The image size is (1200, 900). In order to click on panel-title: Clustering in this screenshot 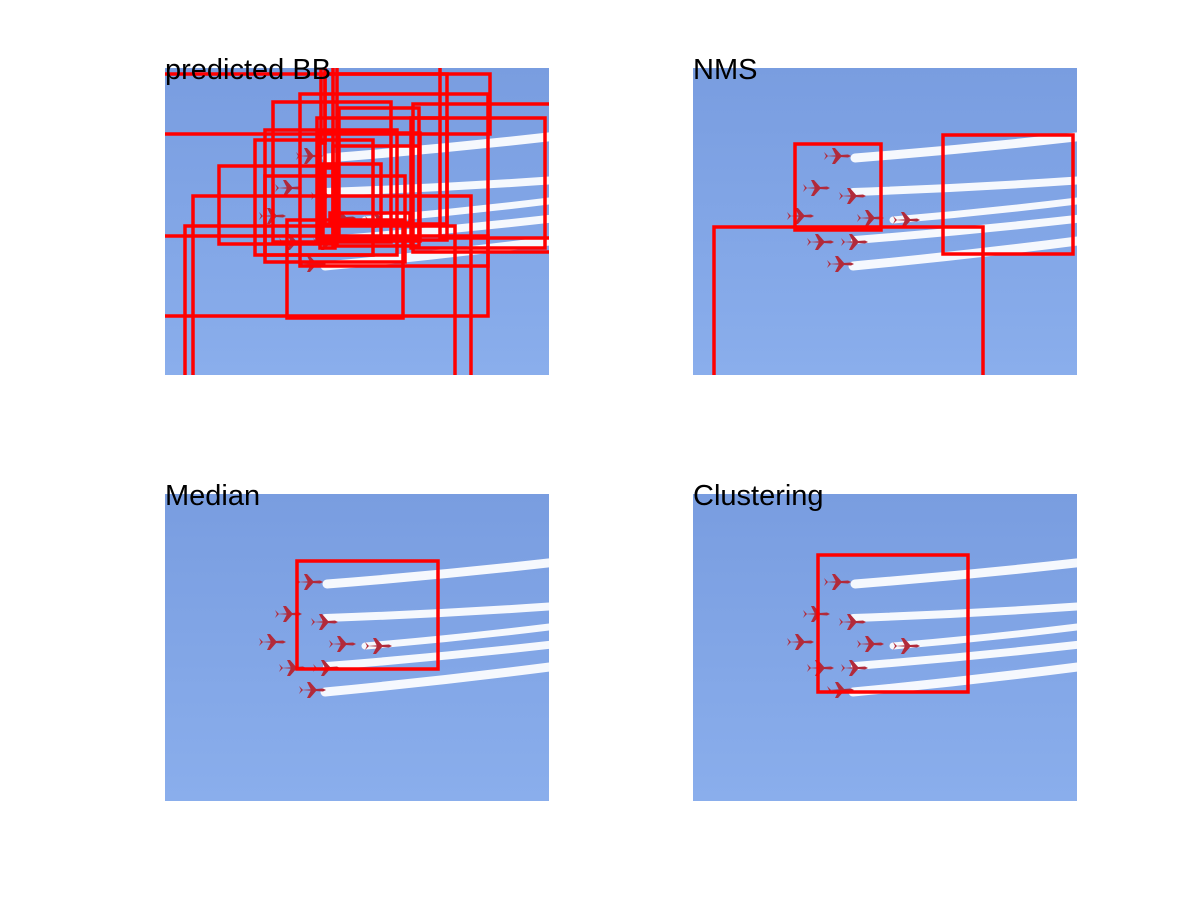, I will do `click(758, 496)`.